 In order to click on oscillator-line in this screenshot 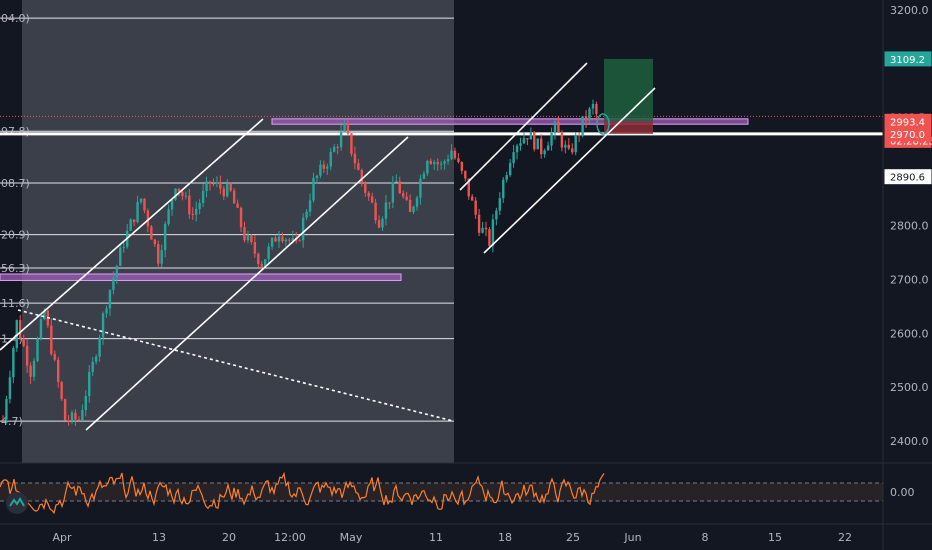, I will do `click(302, 493)`.